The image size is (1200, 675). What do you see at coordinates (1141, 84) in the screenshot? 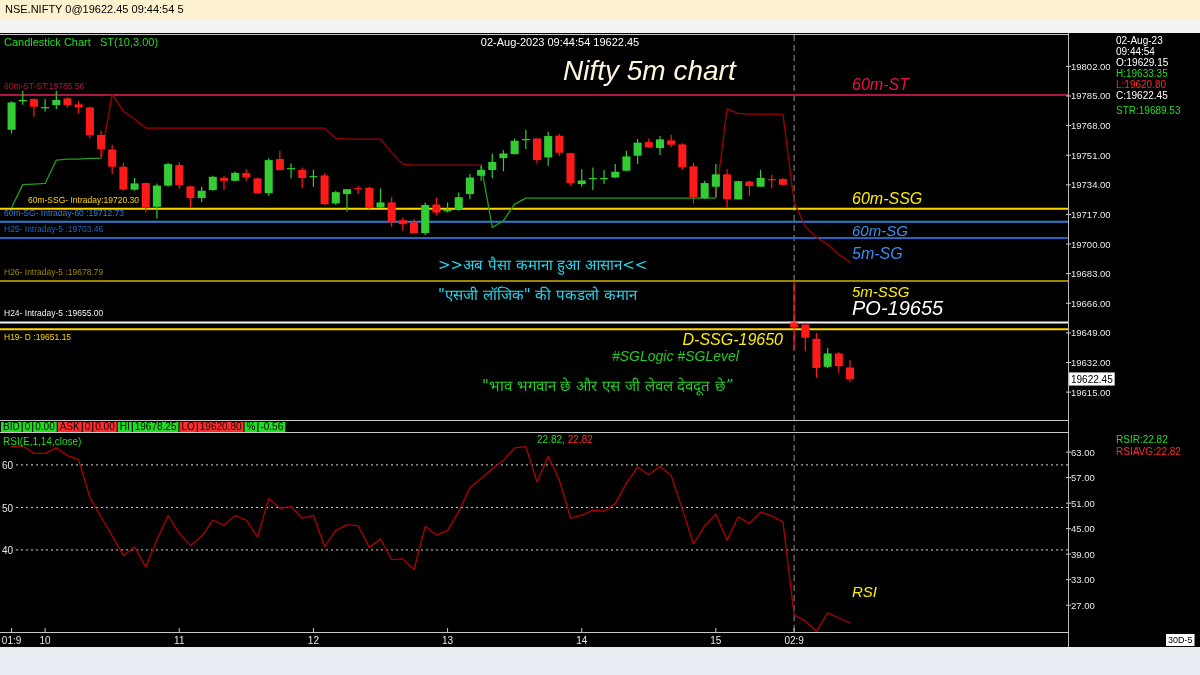
I see `text: L:19620.80` at bounding box center [1141, 84].